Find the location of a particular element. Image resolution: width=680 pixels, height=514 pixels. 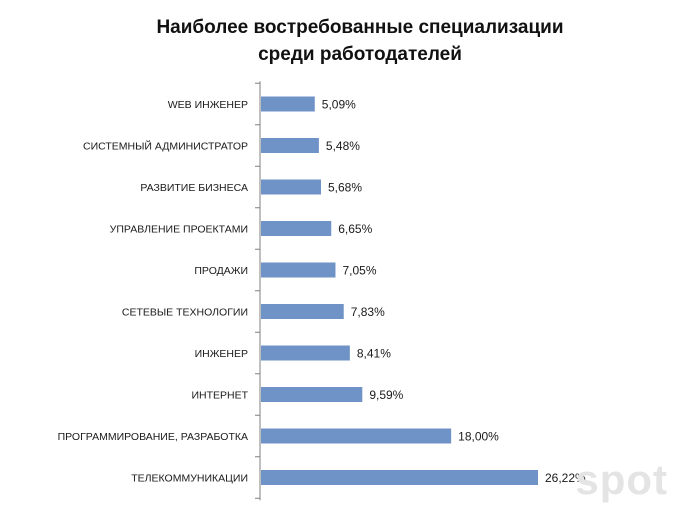

category-label: РАЗВИТИЕ БИЗНЕСА is located at coordinates (194, 188).